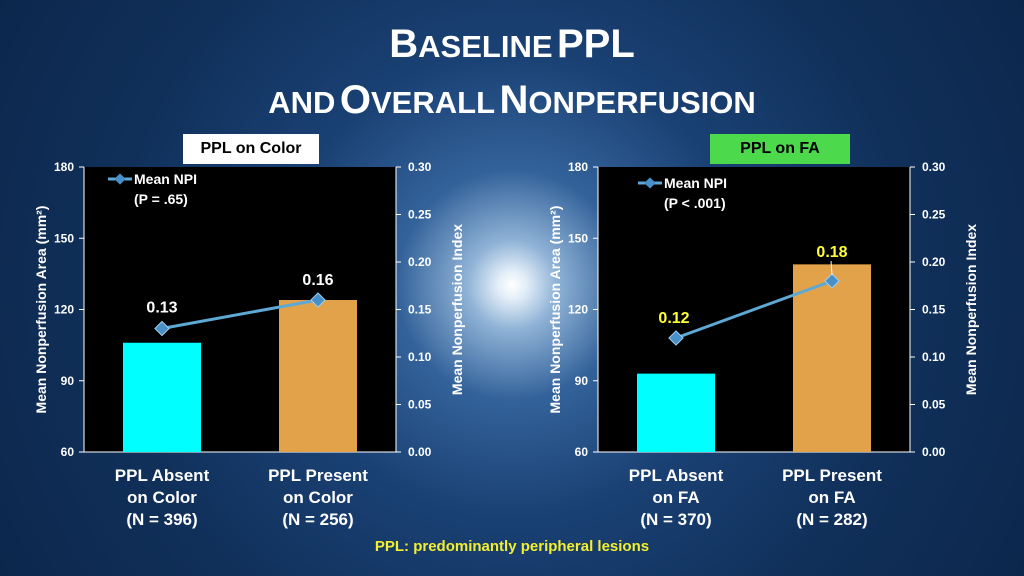 The width and height of the screenshot is (1024, 576). Describe the element at coordinates (161, 519) in the screenshot. I see `category-label: (N = 396)` at that location.